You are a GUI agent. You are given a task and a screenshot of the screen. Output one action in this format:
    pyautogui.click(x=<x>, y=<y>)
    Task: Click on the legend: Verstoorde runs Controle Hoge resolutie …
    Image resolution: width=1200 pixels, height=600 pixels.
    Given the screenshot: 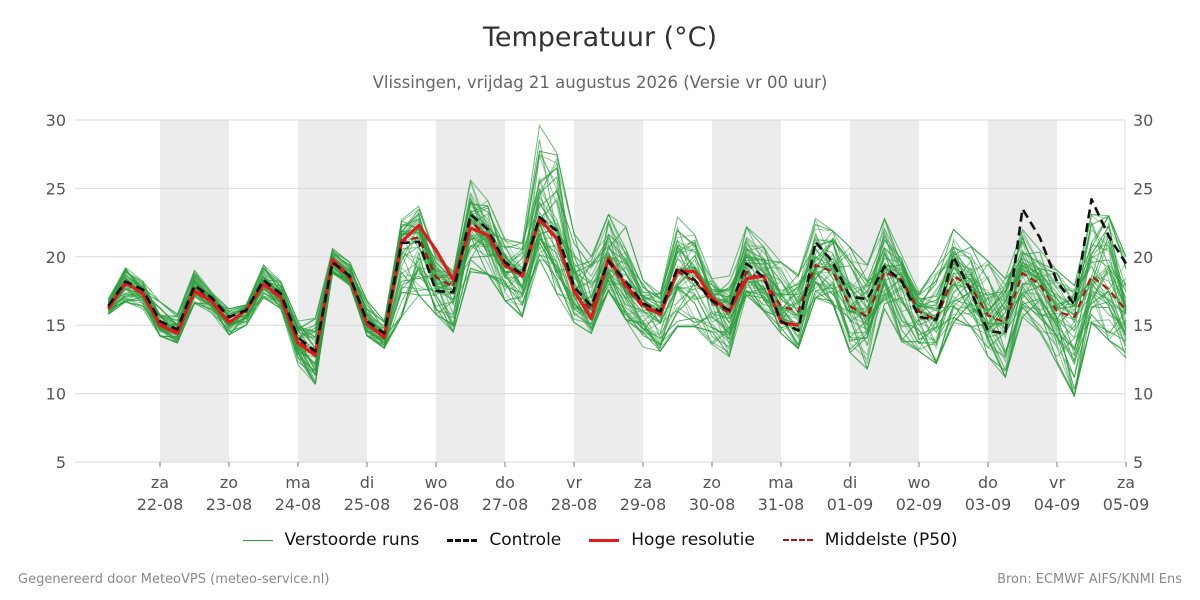 What is the action you would take?
    pyautogui.click(x=600, y=540)
    